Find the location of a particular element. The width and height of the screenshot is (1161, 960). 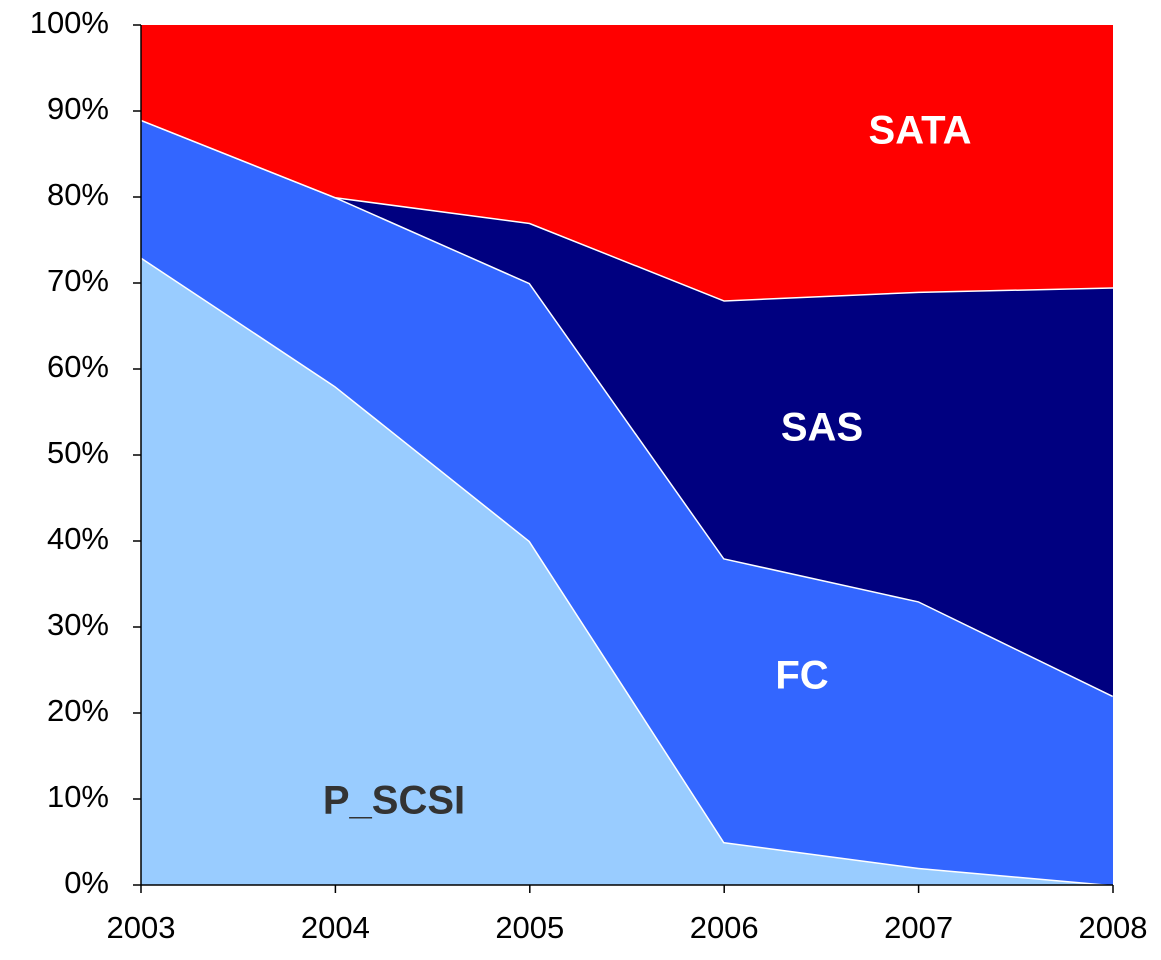

y-tick-label: 20% is located at coordinates (78, 710).